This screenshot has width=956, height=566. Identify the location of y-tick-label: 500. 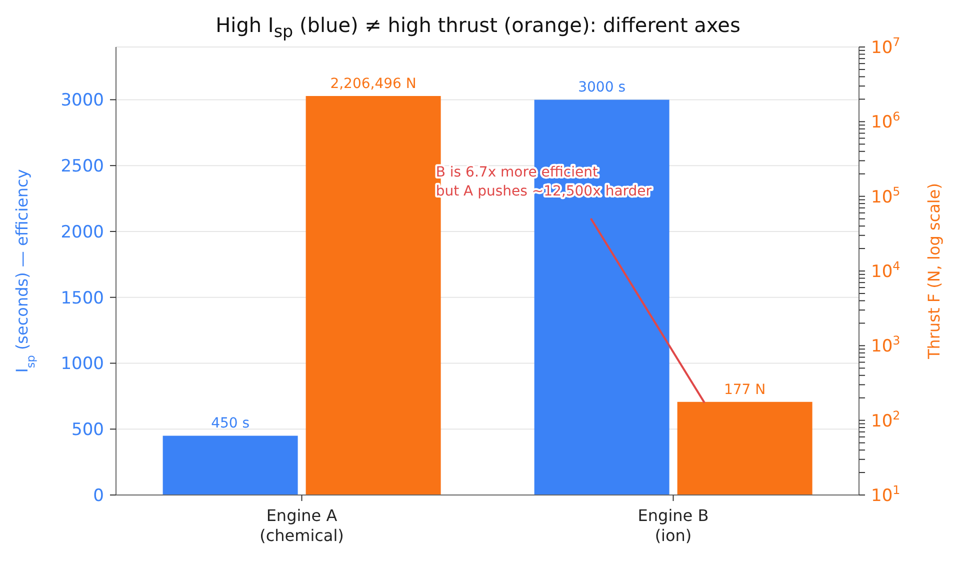
(88, 430).